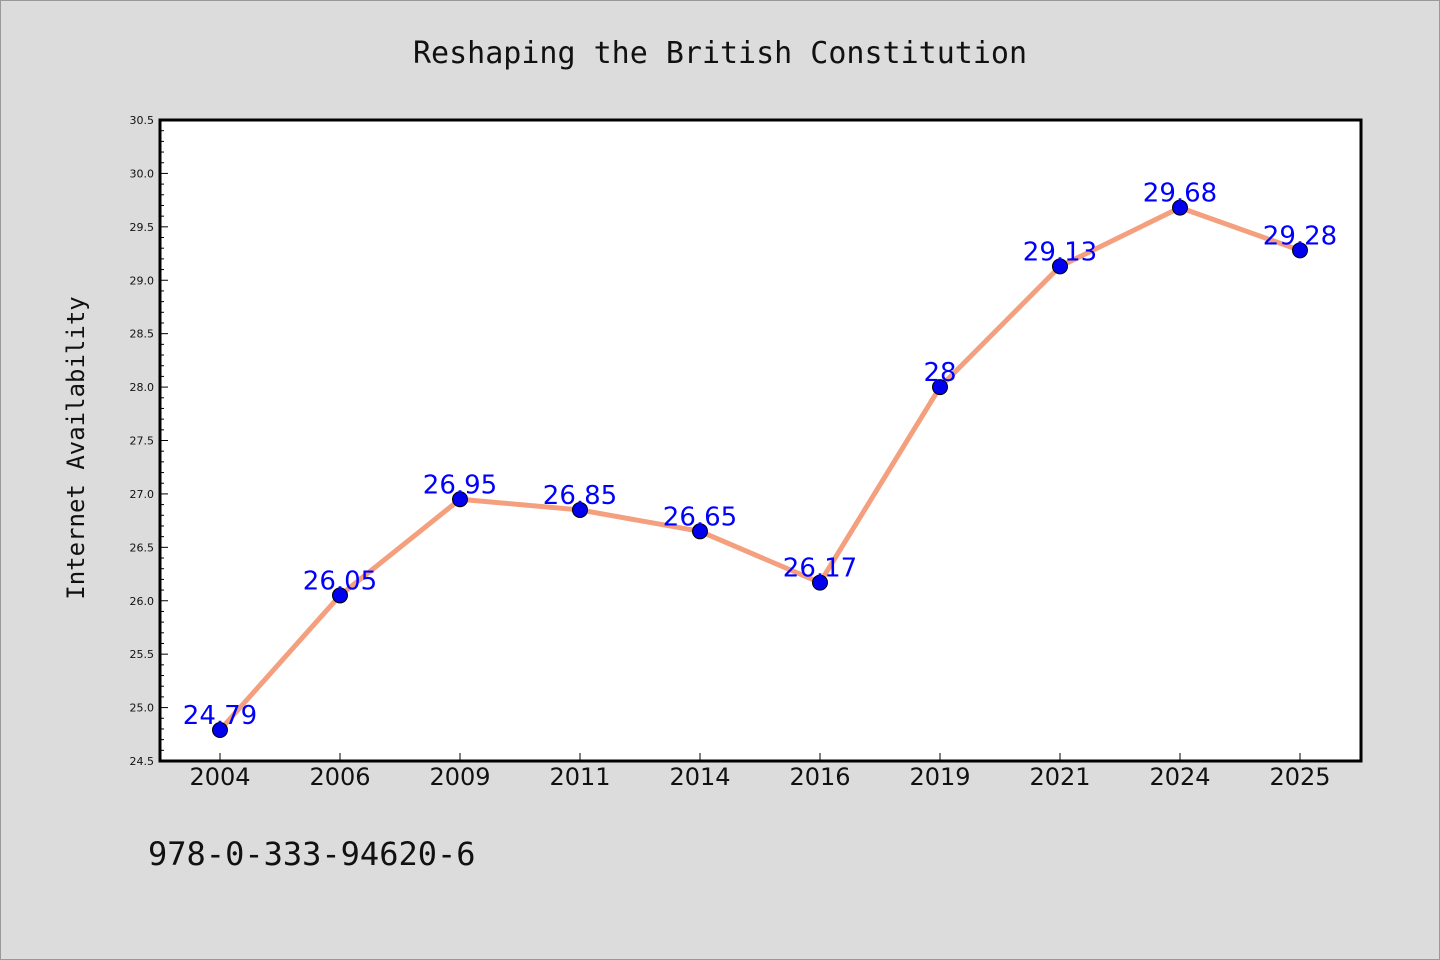  I want to click on data-label: 29.28, so click(1300, 236).